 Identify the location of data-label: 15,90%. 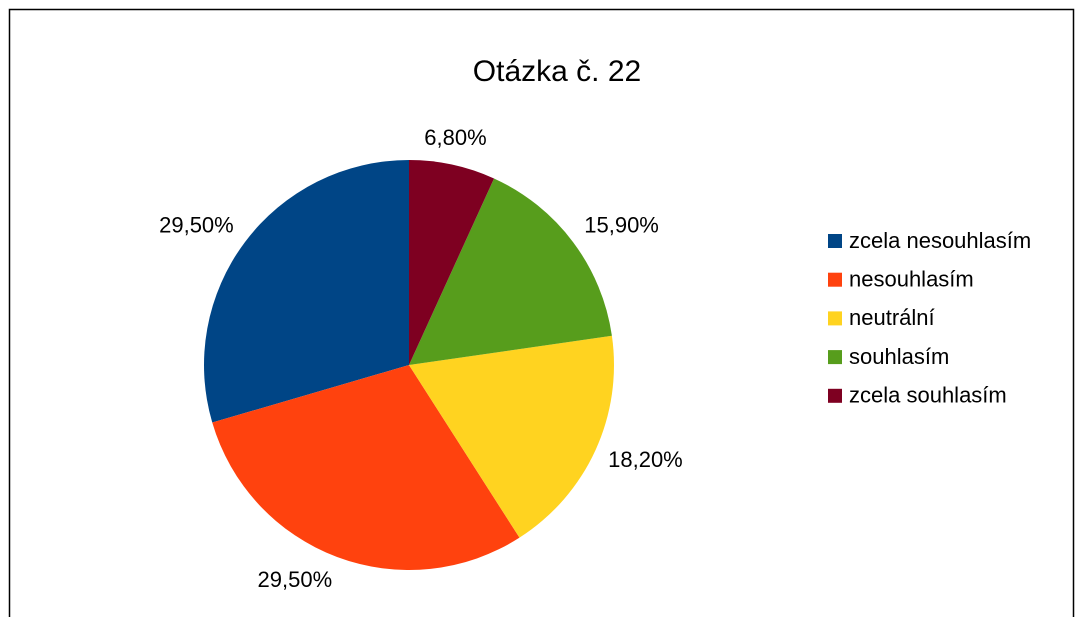
(621, 224).